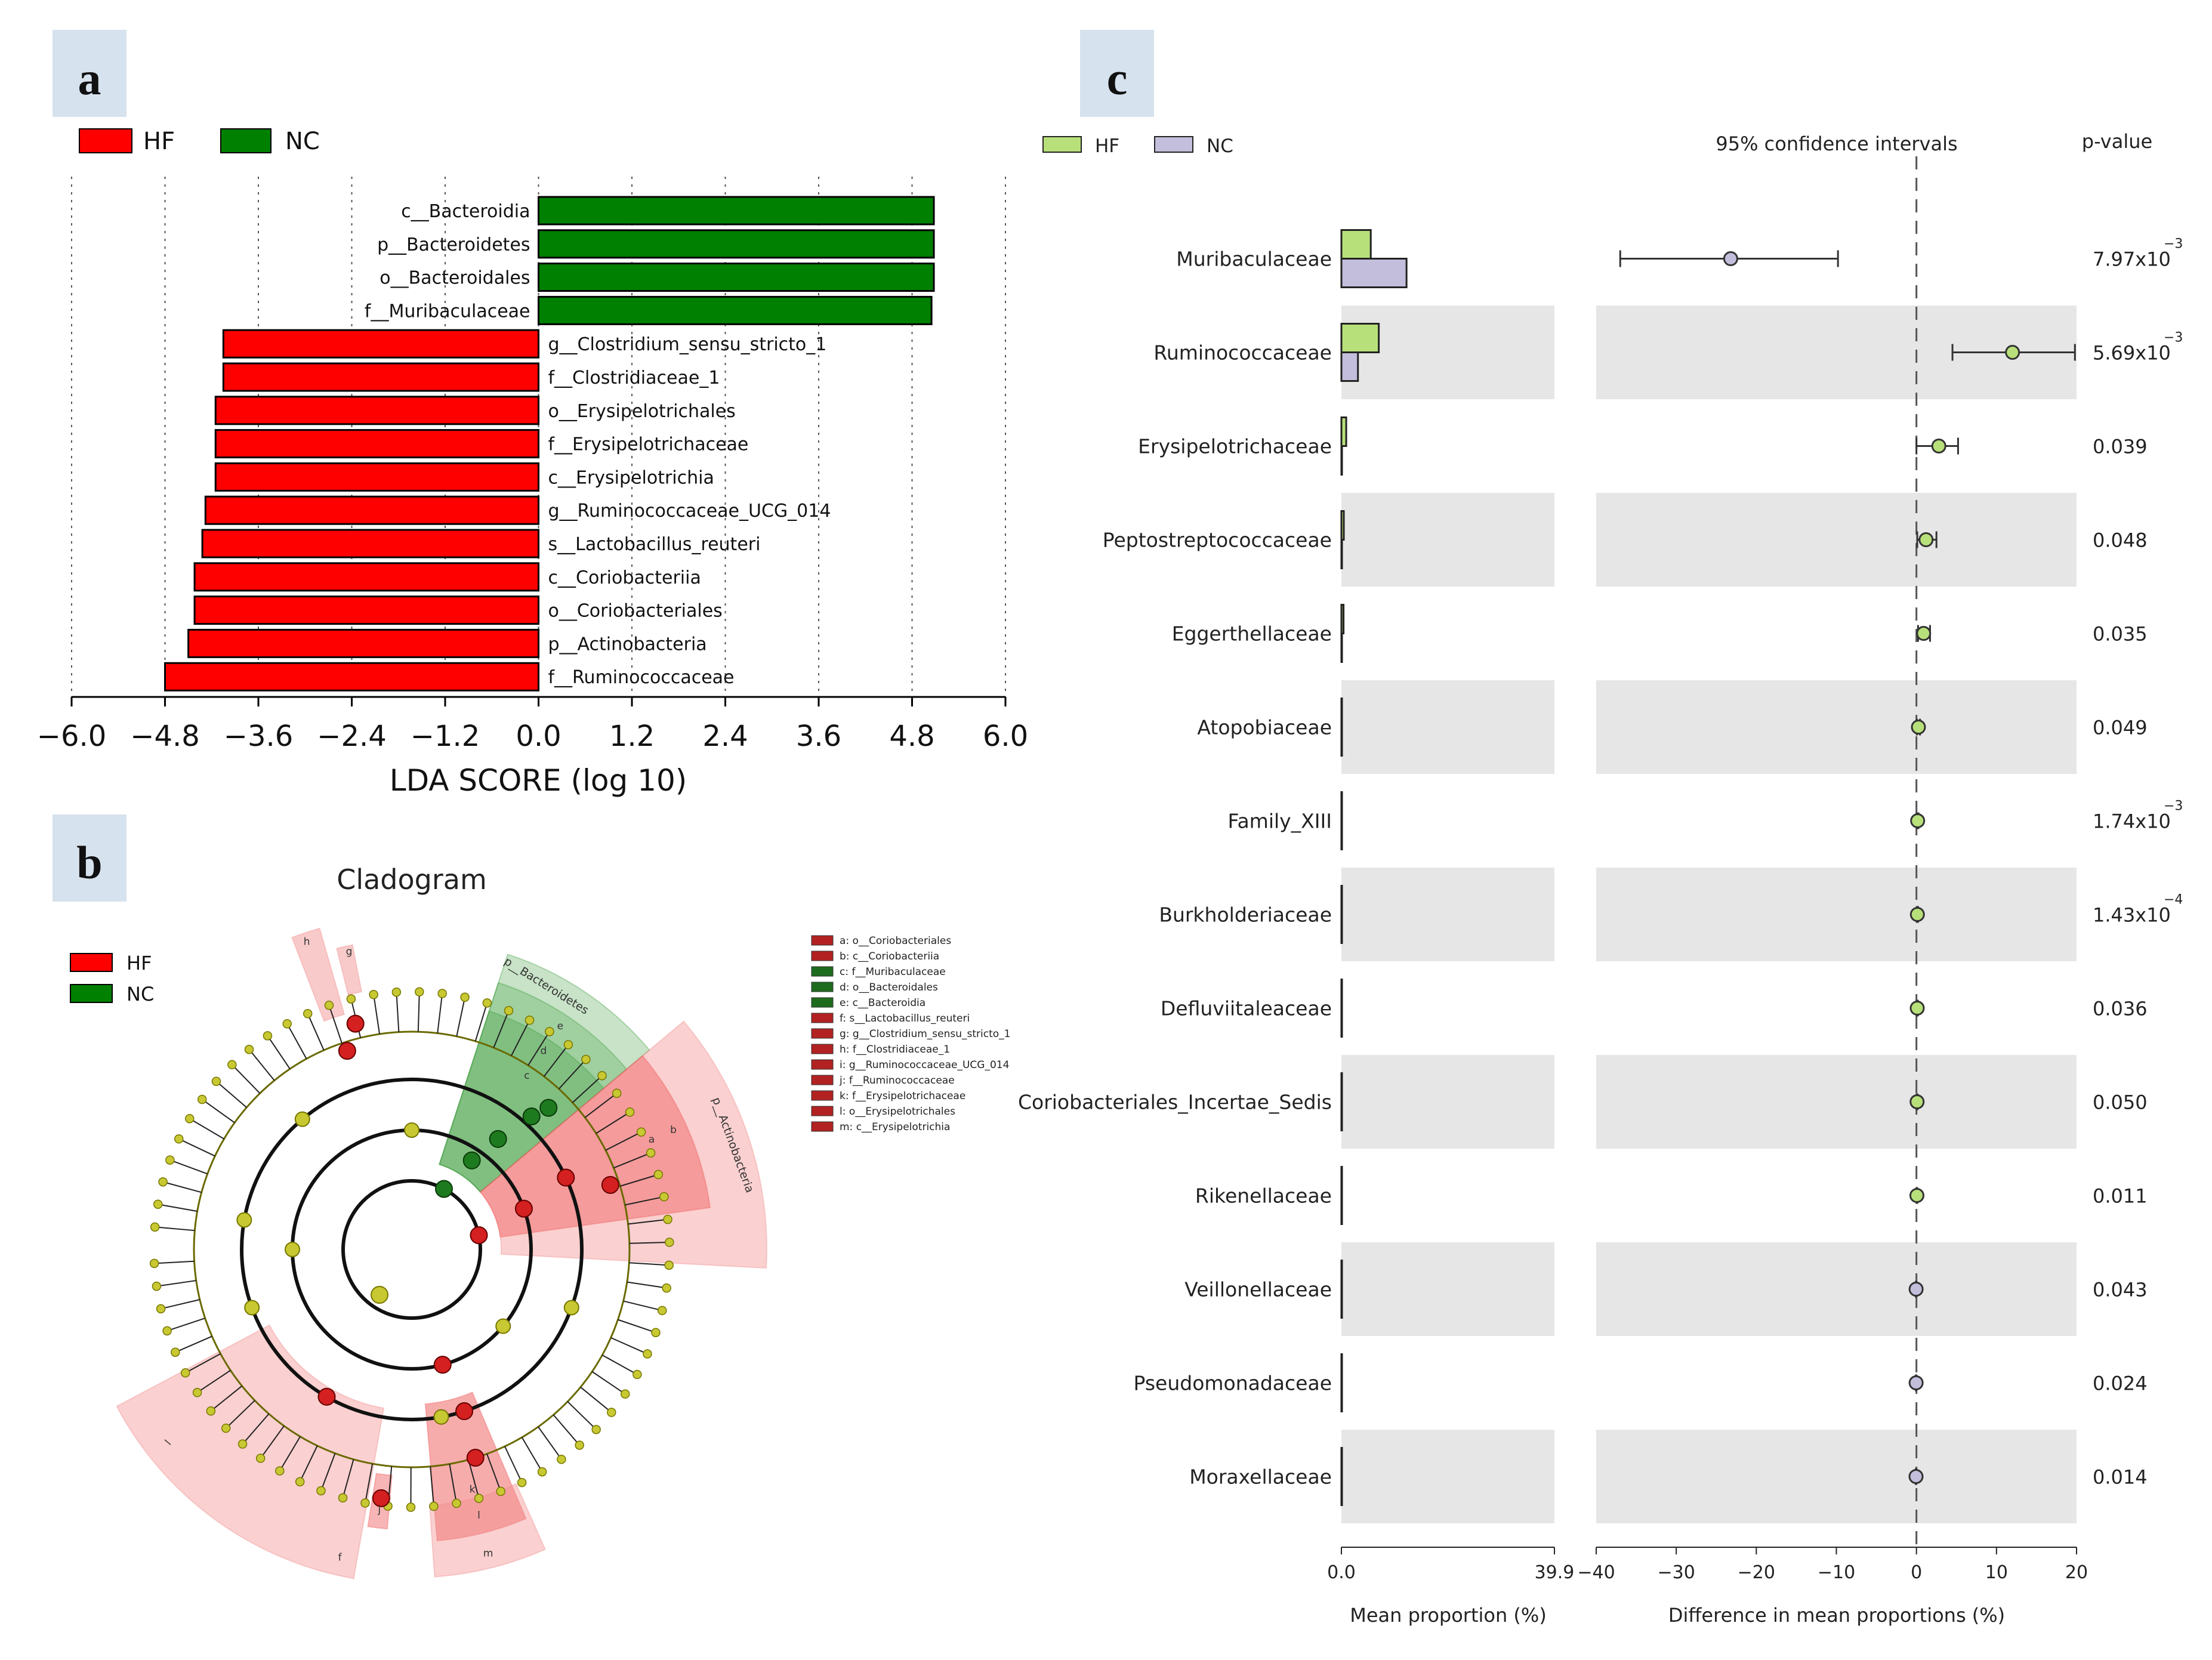  Describe the element at coordinates (91, 963) in the screenshot. I see `cladogram-legend-swatch-hf` at that location.